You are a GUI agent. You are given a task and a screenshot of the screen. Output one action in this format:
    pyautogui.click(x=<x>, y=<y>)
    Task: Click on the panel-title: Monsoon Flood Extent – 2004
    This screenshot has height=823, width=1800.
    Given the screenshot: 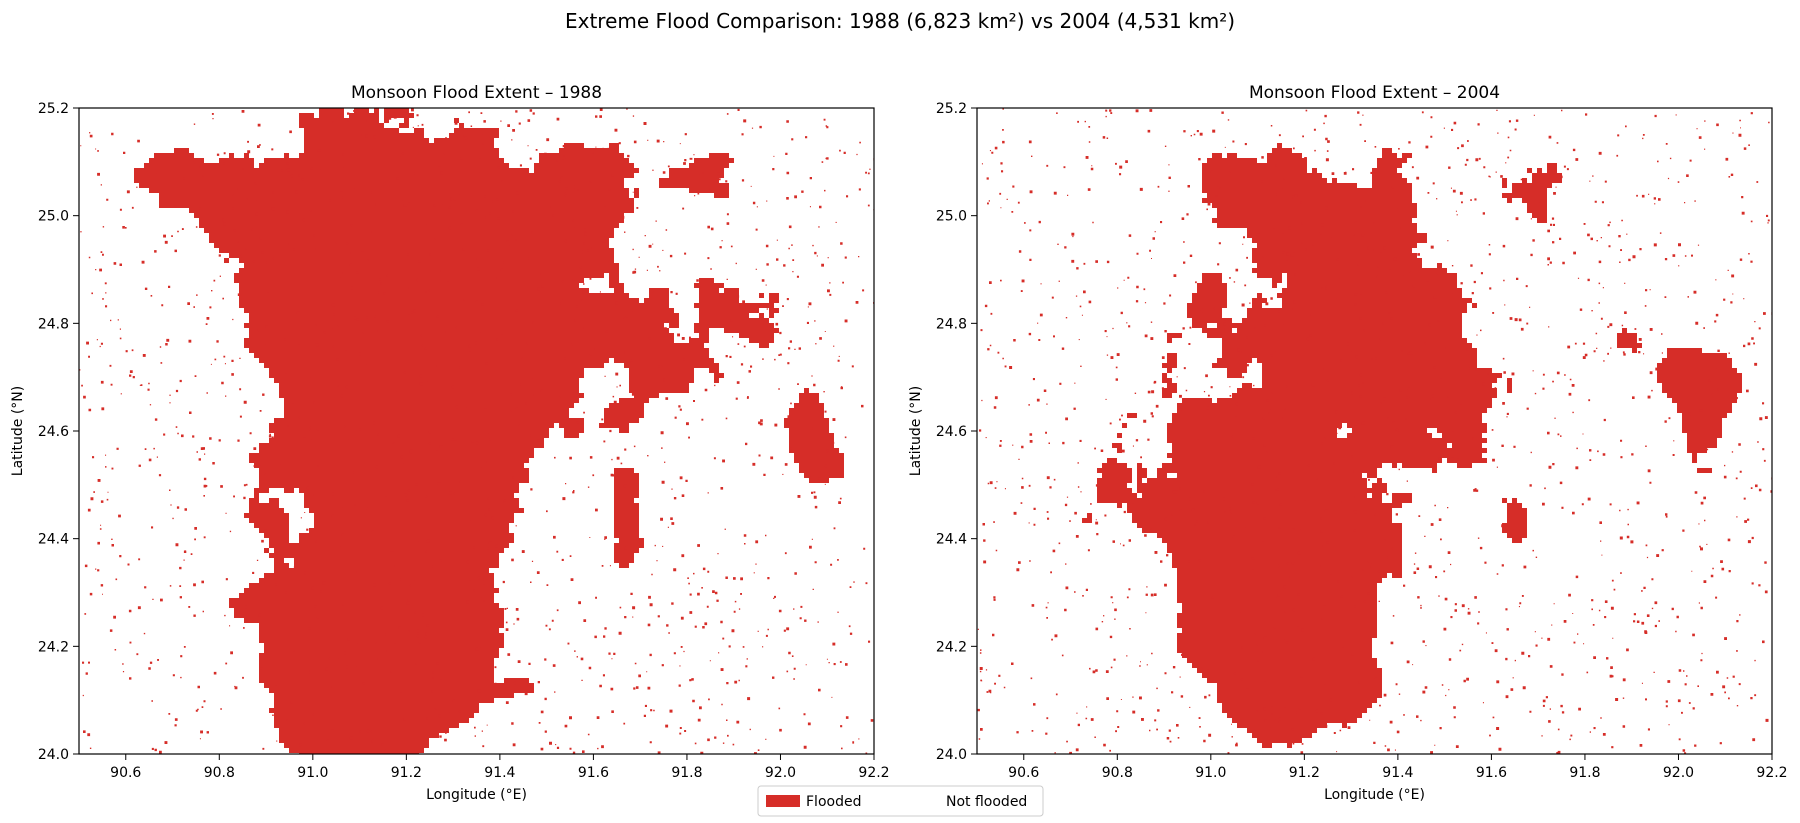 What is the action you would take?
    pyautogui.click(x=1374, y=93)
    